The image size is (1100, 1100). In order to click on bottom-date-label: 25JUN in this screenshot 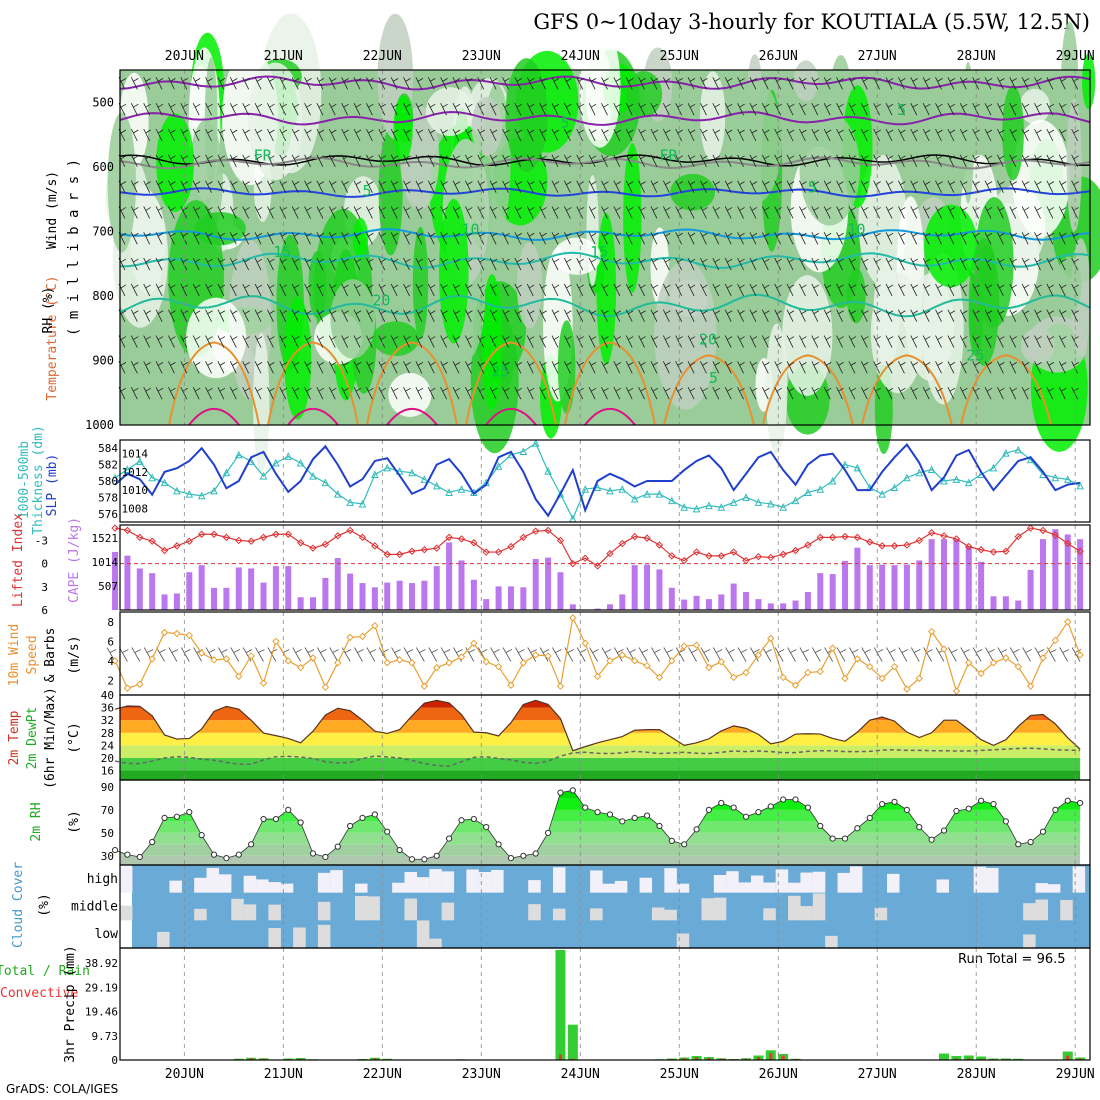, I will do `click(679, 1074)`.